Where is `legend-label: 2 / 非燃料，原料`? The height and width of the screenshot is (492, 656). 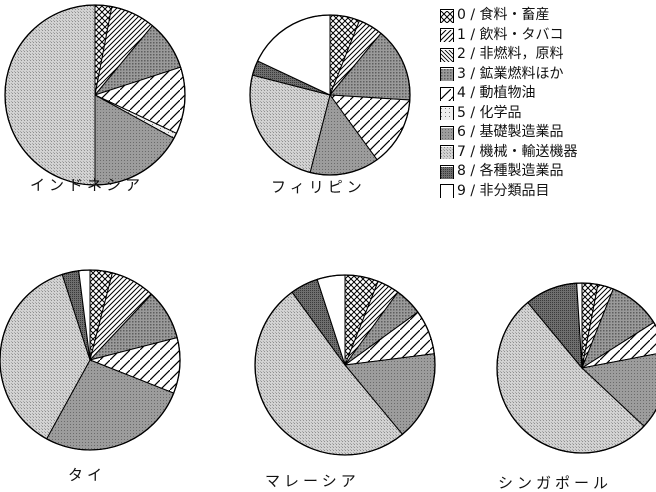
legend-label: 2 / 非燃料，原料 is located at coordinates (510, 54).